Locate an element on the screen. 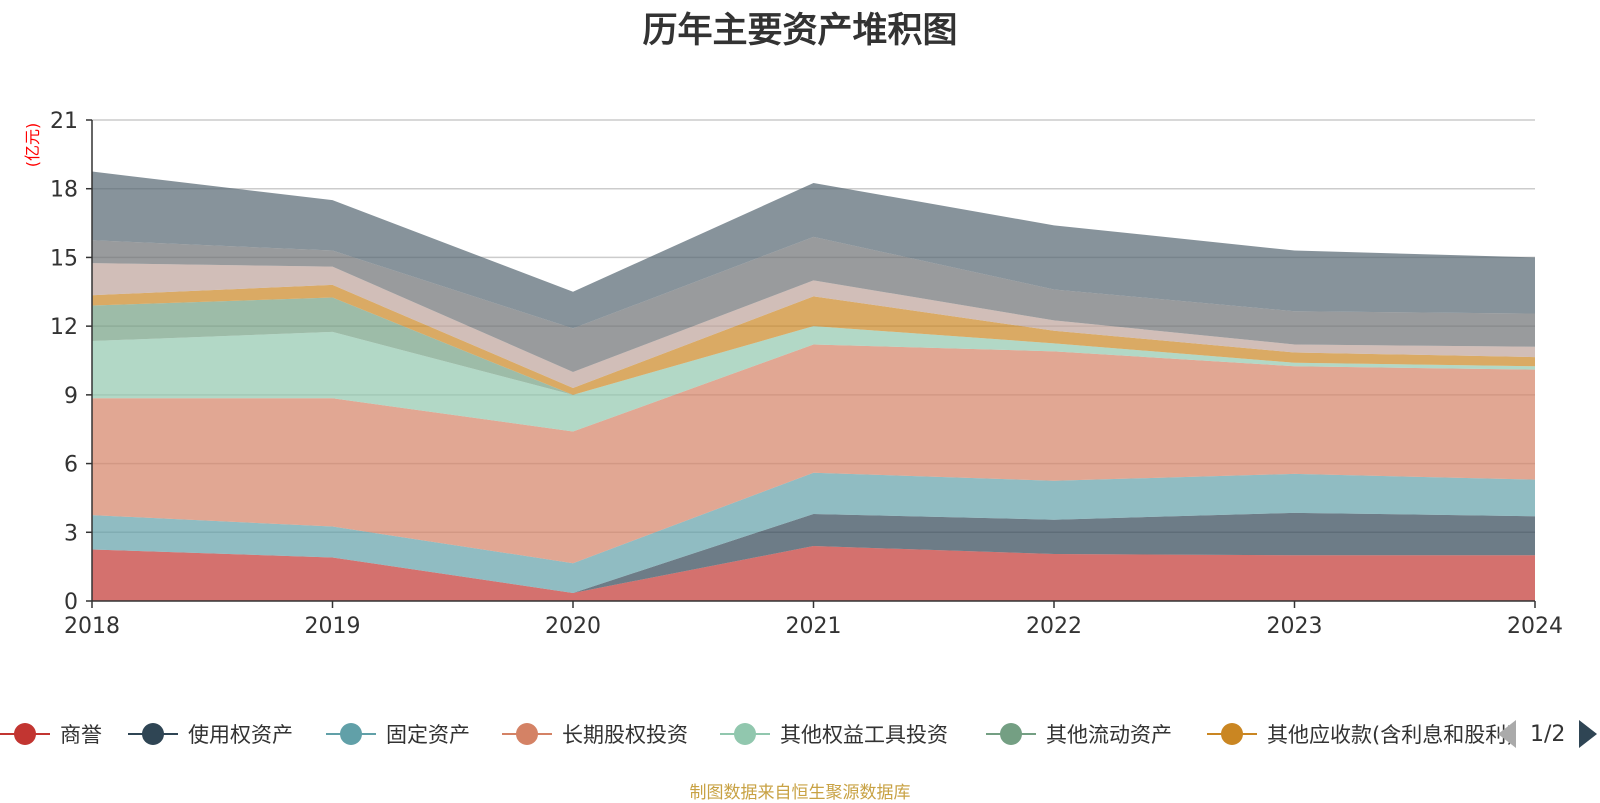  legend-item-other-receivables: 其他应收款(含利息和股利) is located at coordinates (1376, 734).